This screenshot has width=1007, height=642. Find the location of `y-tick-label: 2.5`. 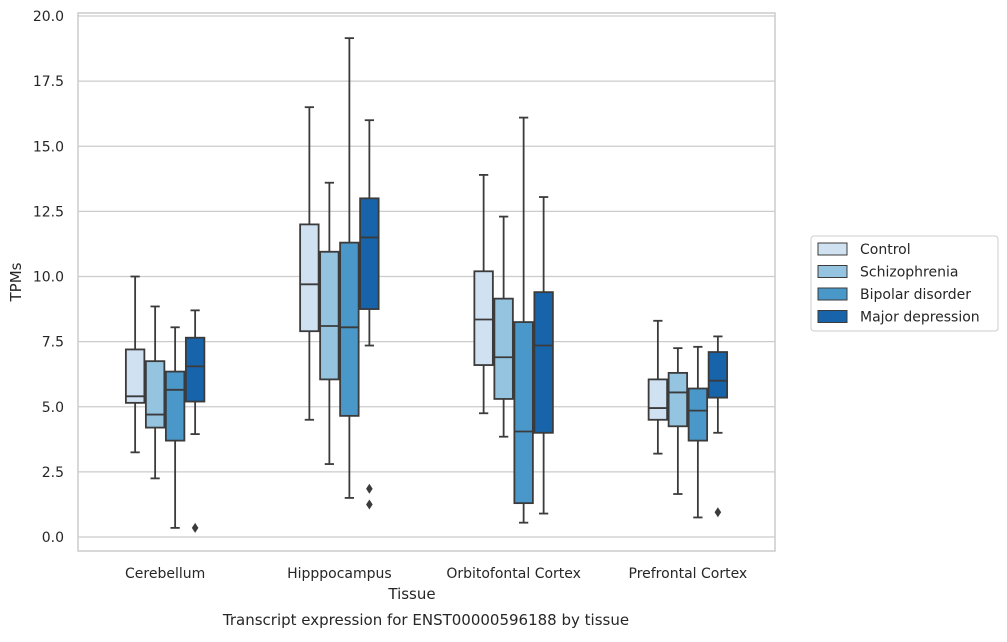

y-tick-label: 2.5 is located at coordinates (53, 473).